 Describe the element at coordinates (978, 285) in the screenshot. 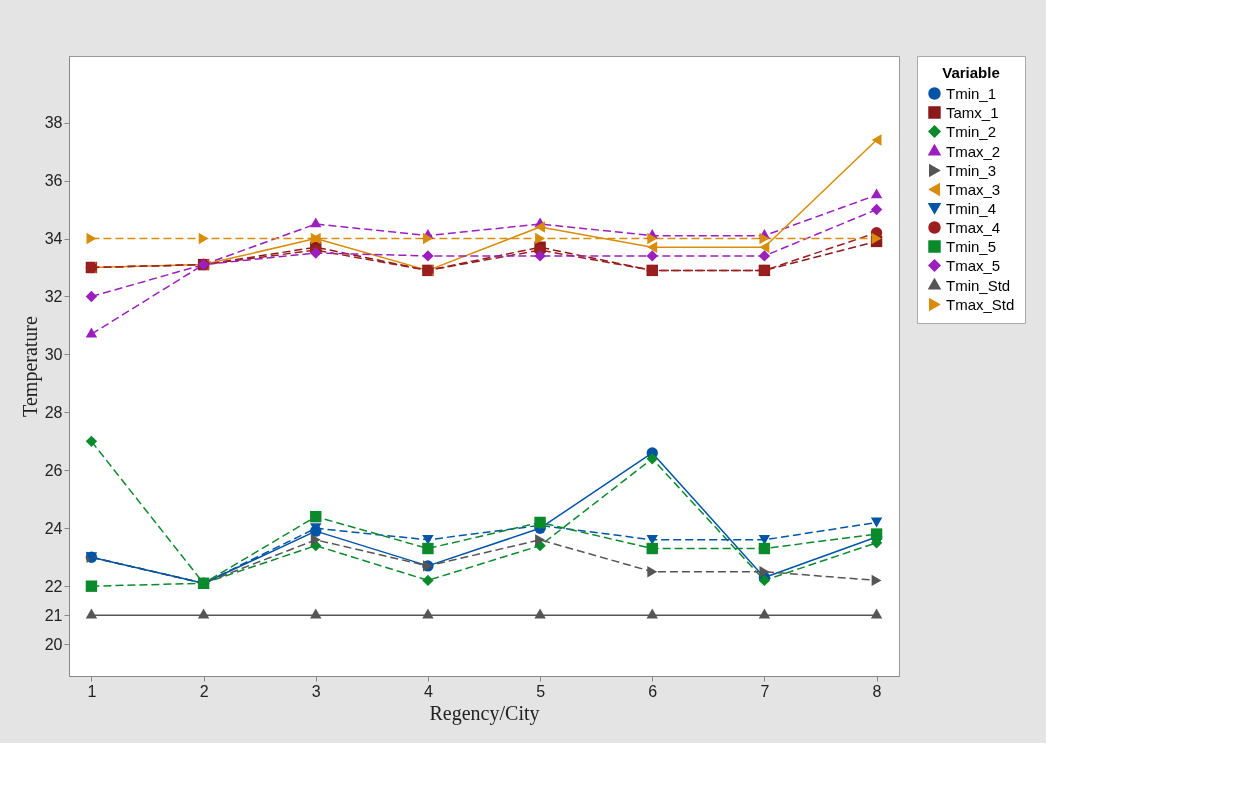

I see `legend-label: Tmin_Std` at that location.